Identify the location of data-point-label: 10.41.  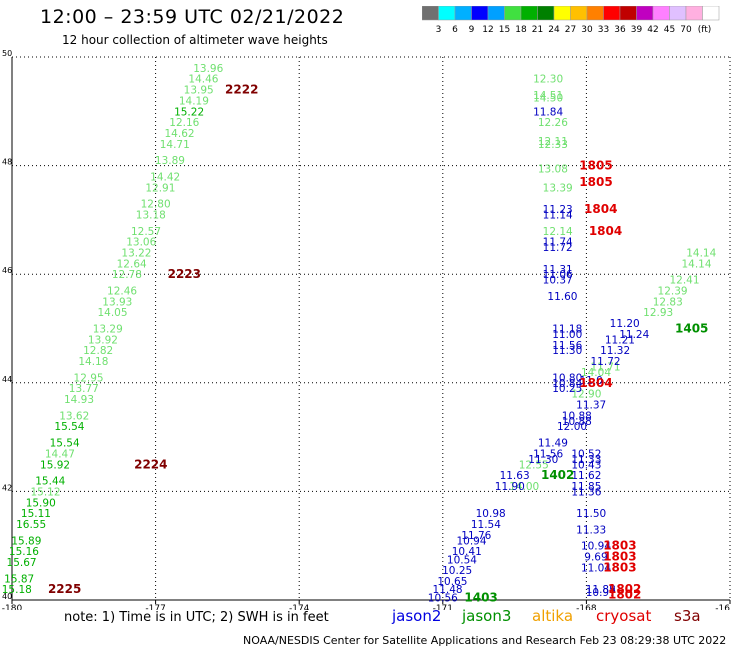
(467, 552).